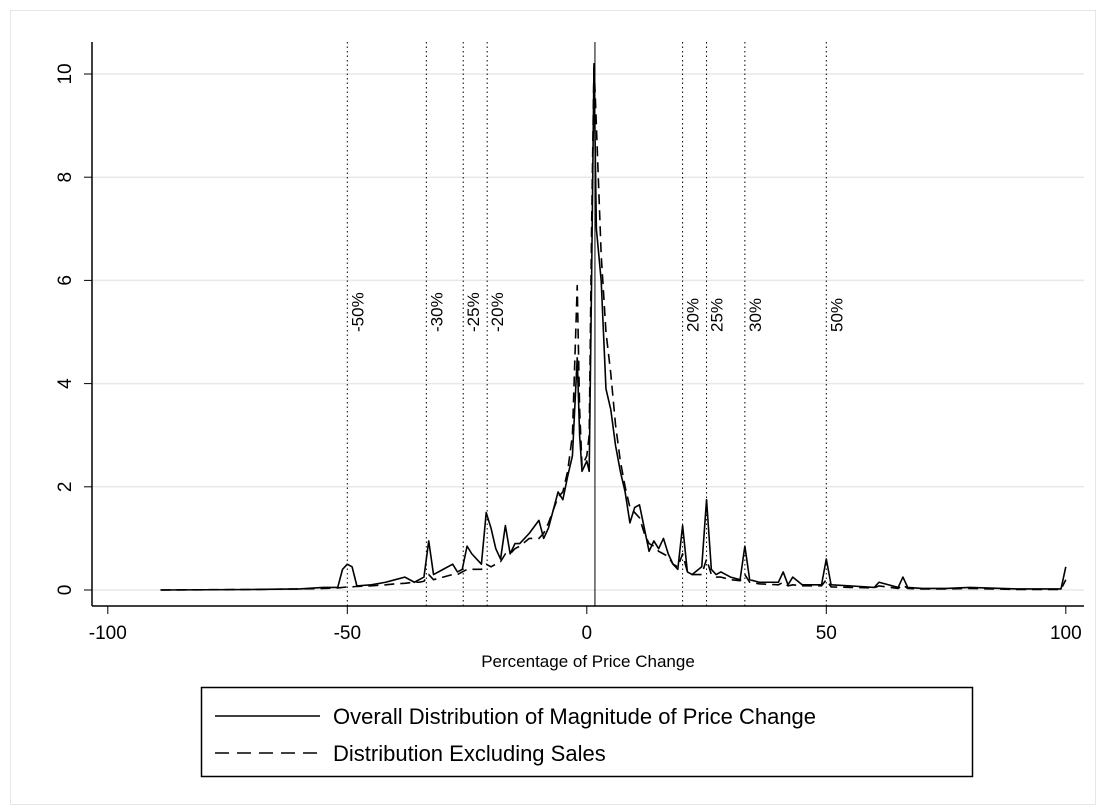 The width and height of the screenshot is (1099, 808). I want to click on x-axis-label: Percentage of Price Change, so click(588, 661).